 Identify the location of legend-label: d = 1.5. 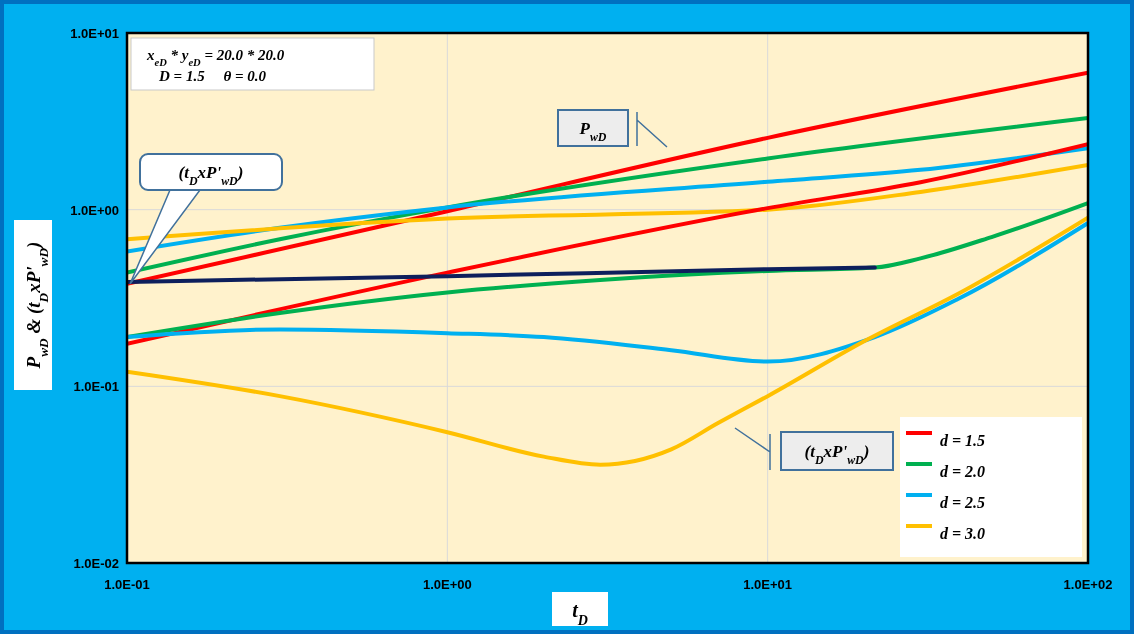
(963, 440).